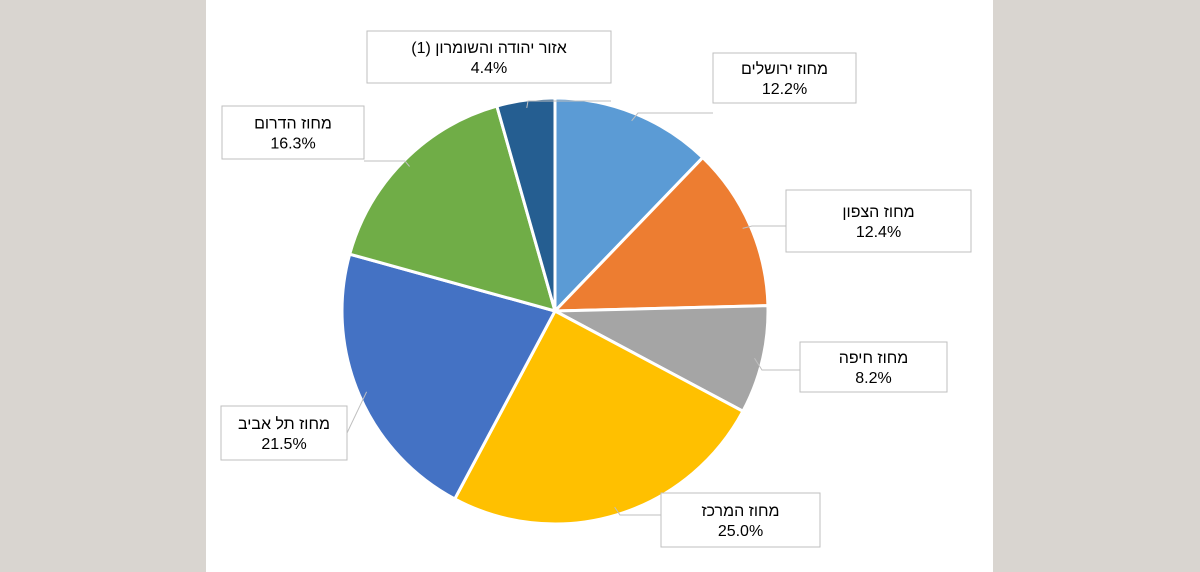 This screenshot has height=572, width=1200. What do you see at coordinates (873, 378) in the screenshot?
I see `slice-percent-label: 8.2%` at bounding box center [873, 378].